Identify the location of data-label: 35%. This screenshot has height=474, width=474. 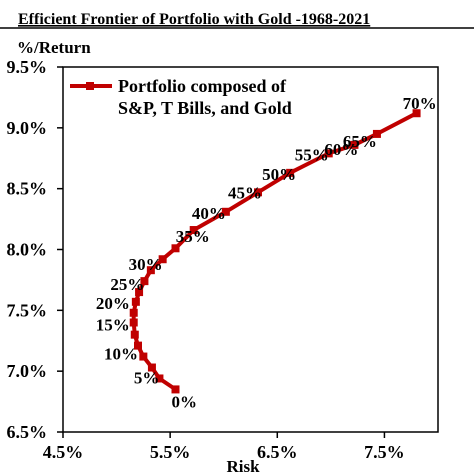
(193, 236).